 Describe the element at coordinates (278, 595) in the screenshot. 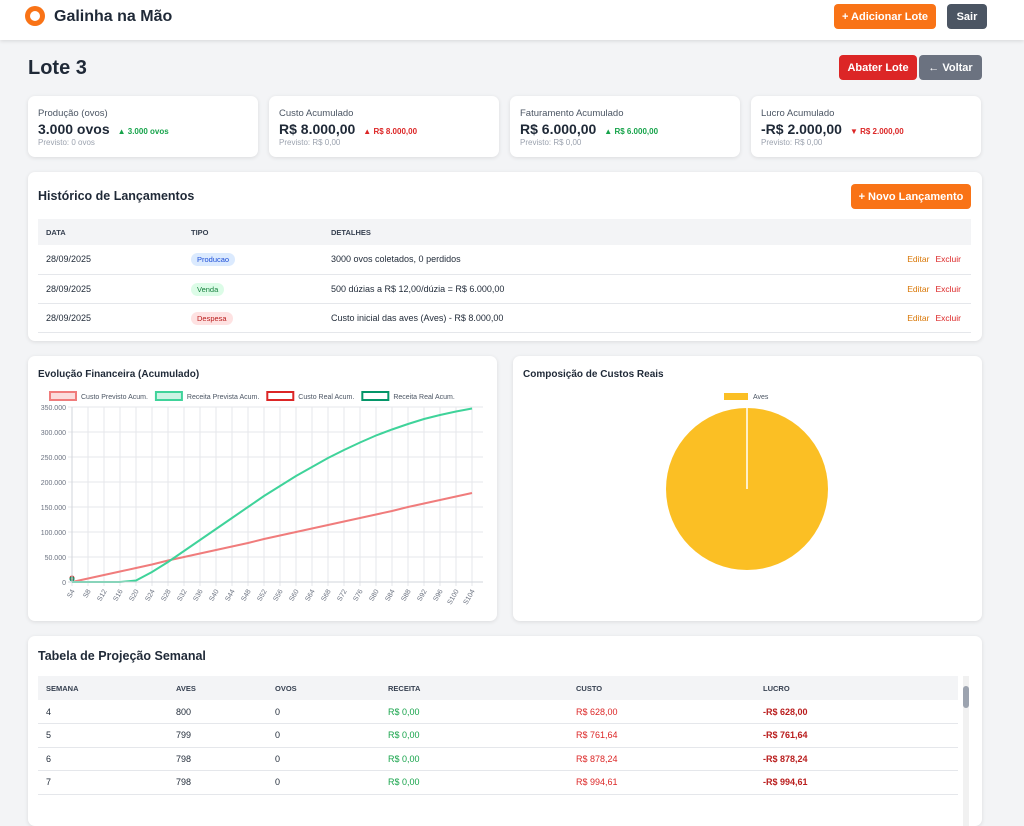

I see `x-tick-label: S56` at that location.